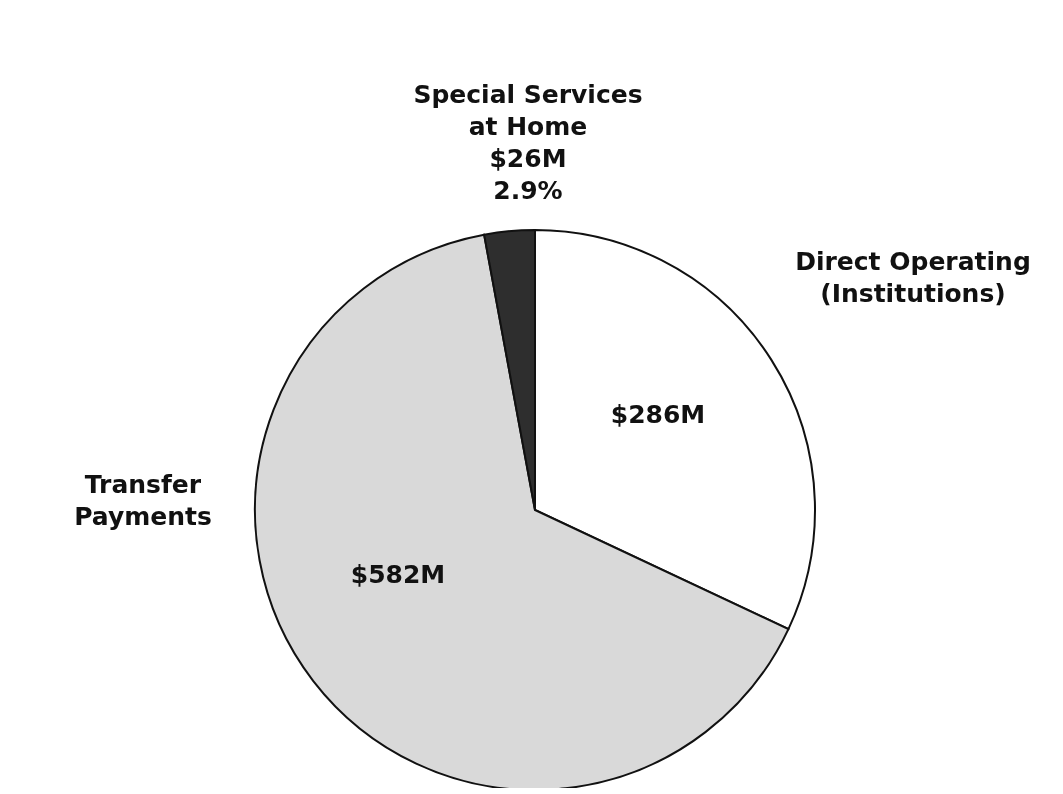  Describe the element at coordinates (528, 158) in the screenshot. I see `data-label: $26M` at that location.